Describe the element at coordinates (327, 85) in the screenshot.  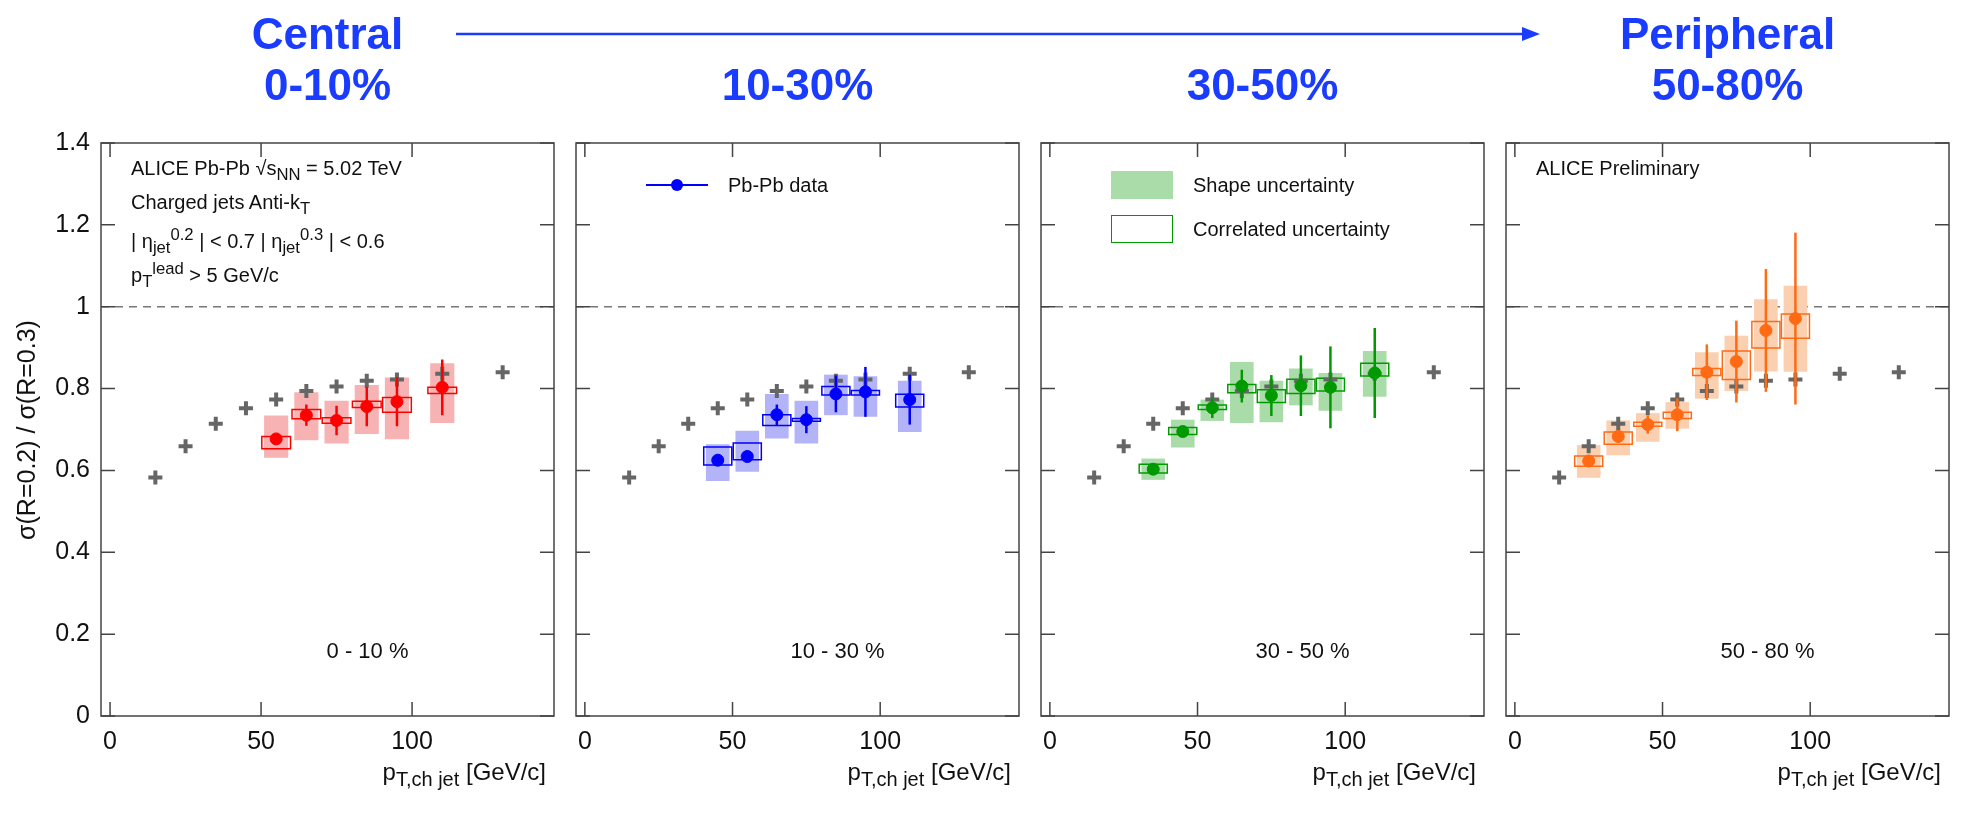
I see `chart-title: 0-10%` at that location.